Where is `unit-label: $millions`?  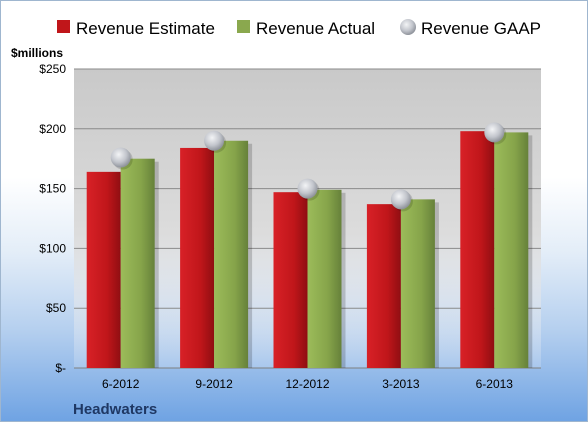 unit-label: $millions is located at coordinates (37, 53).